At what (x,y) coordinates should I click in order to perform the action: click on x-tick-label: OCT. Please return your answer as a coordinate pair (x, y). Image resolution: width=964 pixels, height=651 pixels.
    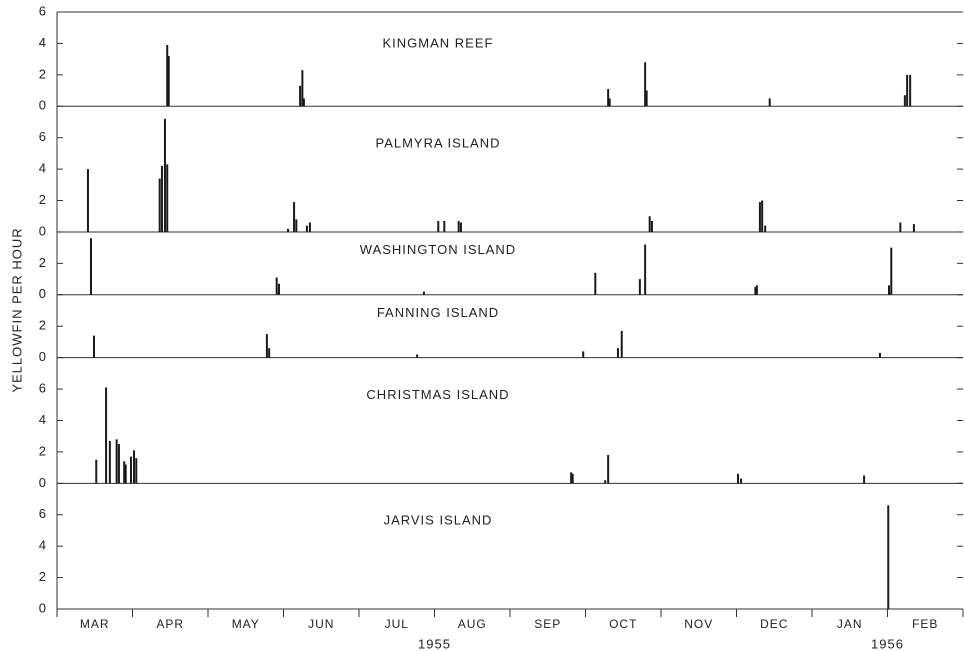
    Looking at the image, I should click on (623, 624).